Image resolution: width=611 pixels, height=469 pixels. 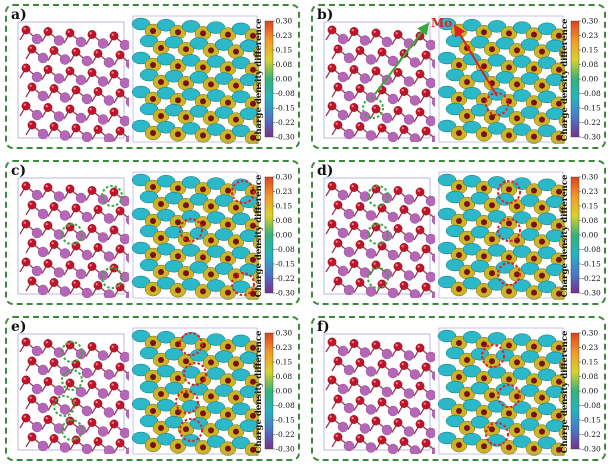 What do you see at coordinates (195, 235) in the screenshot?
I see `charge-density-map` at bounding box center [195, 235].